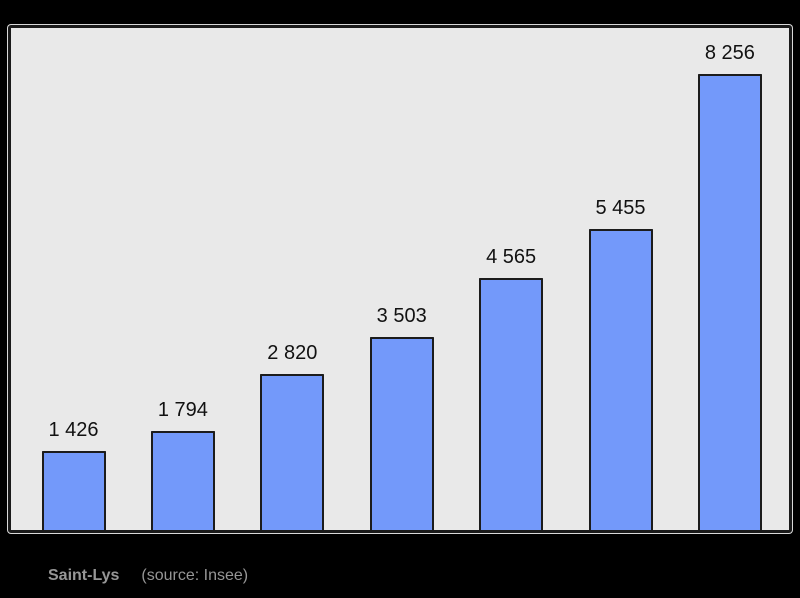  I want to click on bar-value-label: 1 794, so click(182, 410).